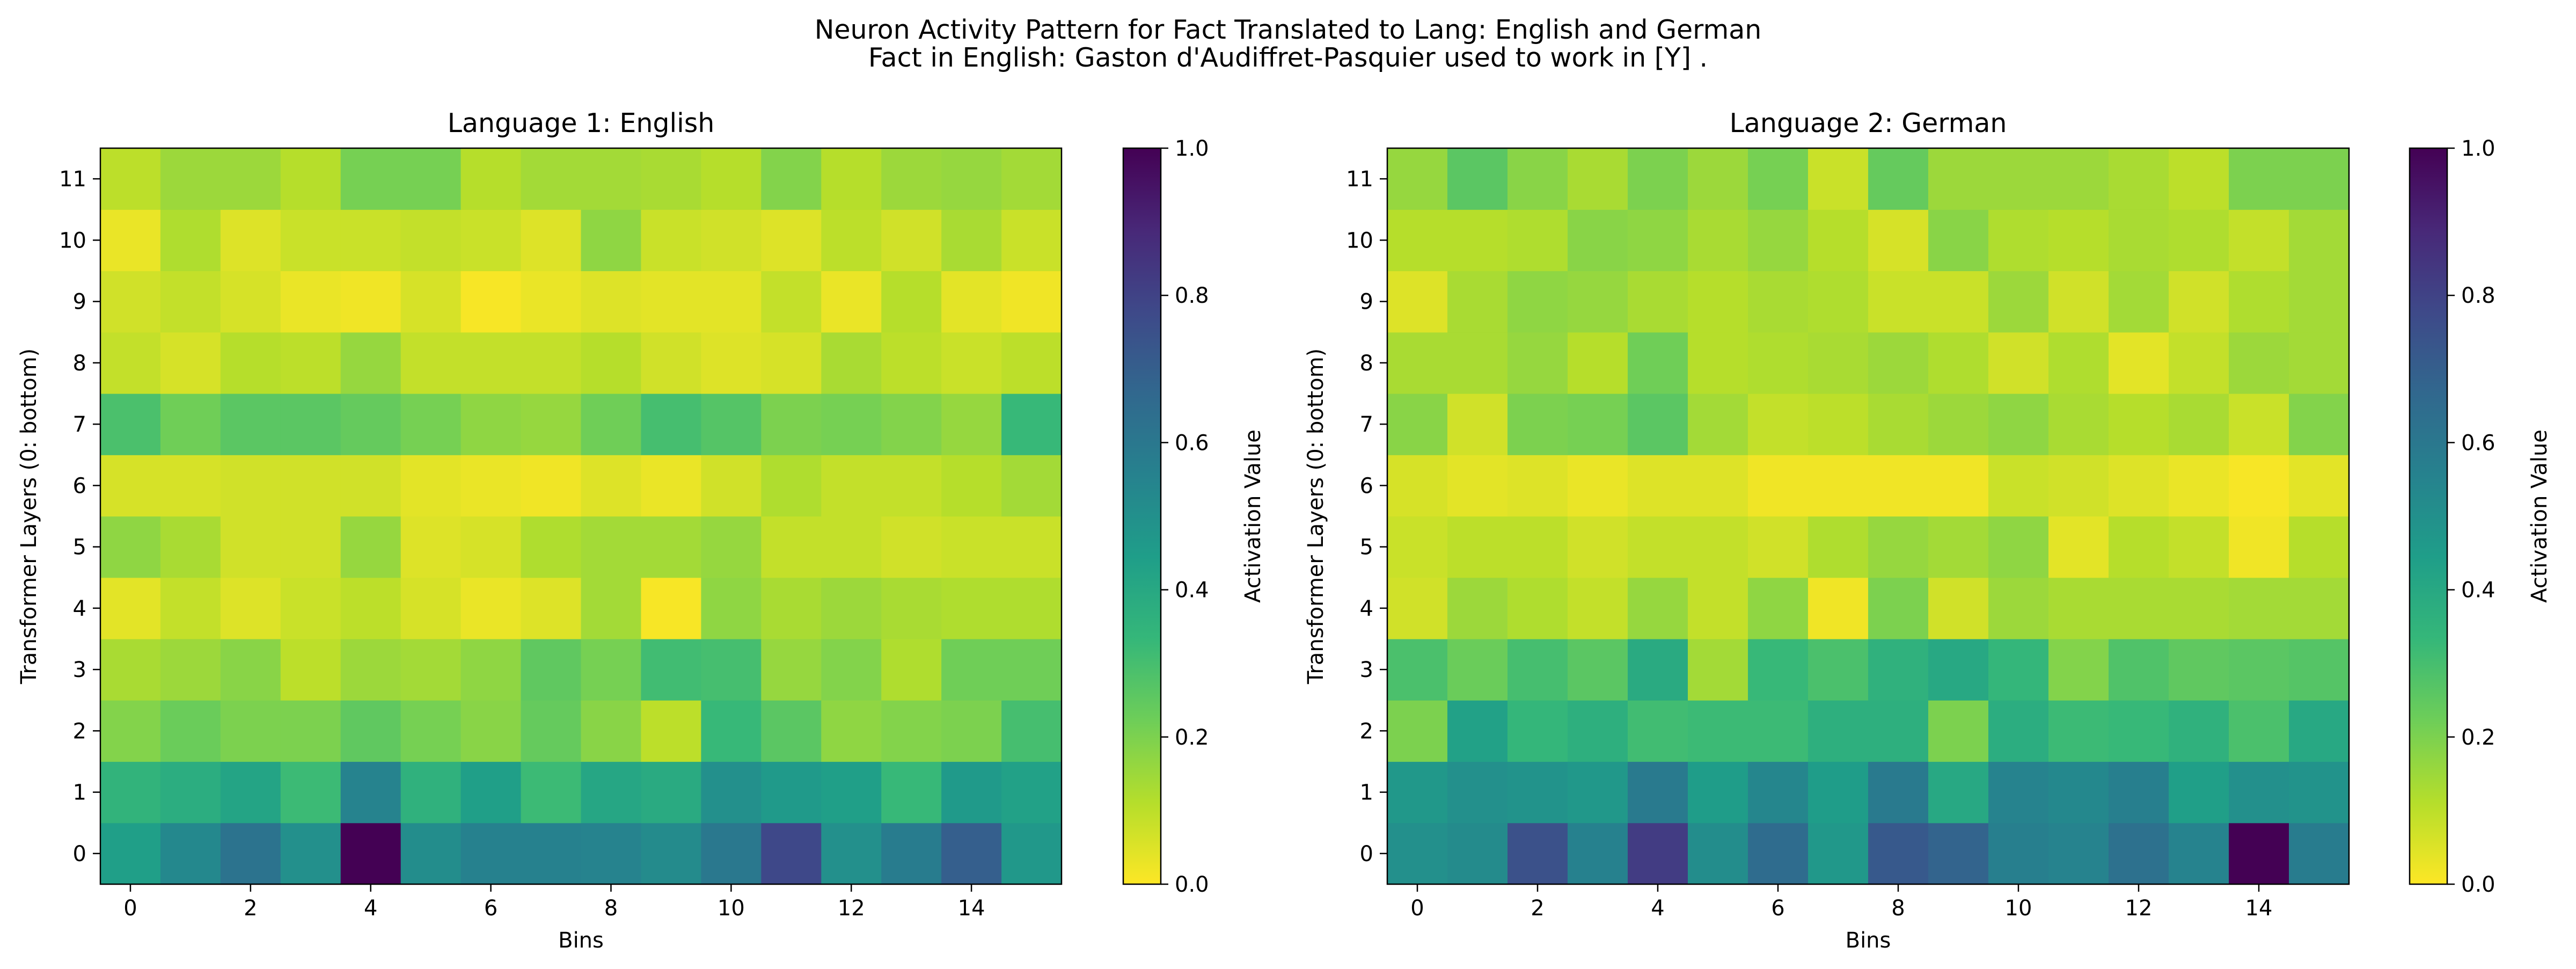  I want to click on colorbar-tick-label: 0.4, so click(1192, 590).